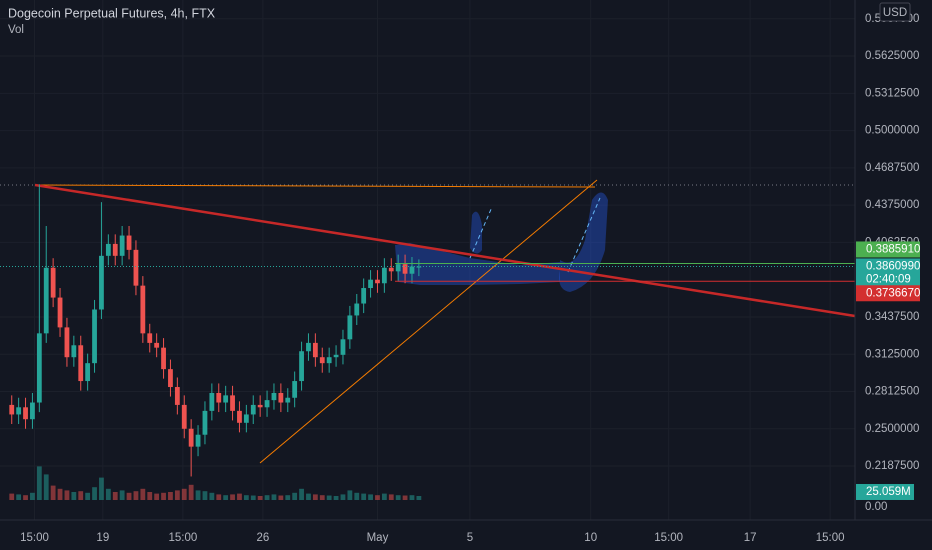 This screenshot has height=550, width=932. Describe the element at coordinates (888, 492) in the screenshot. I see `volume-value-label: 25.059M` at that location.